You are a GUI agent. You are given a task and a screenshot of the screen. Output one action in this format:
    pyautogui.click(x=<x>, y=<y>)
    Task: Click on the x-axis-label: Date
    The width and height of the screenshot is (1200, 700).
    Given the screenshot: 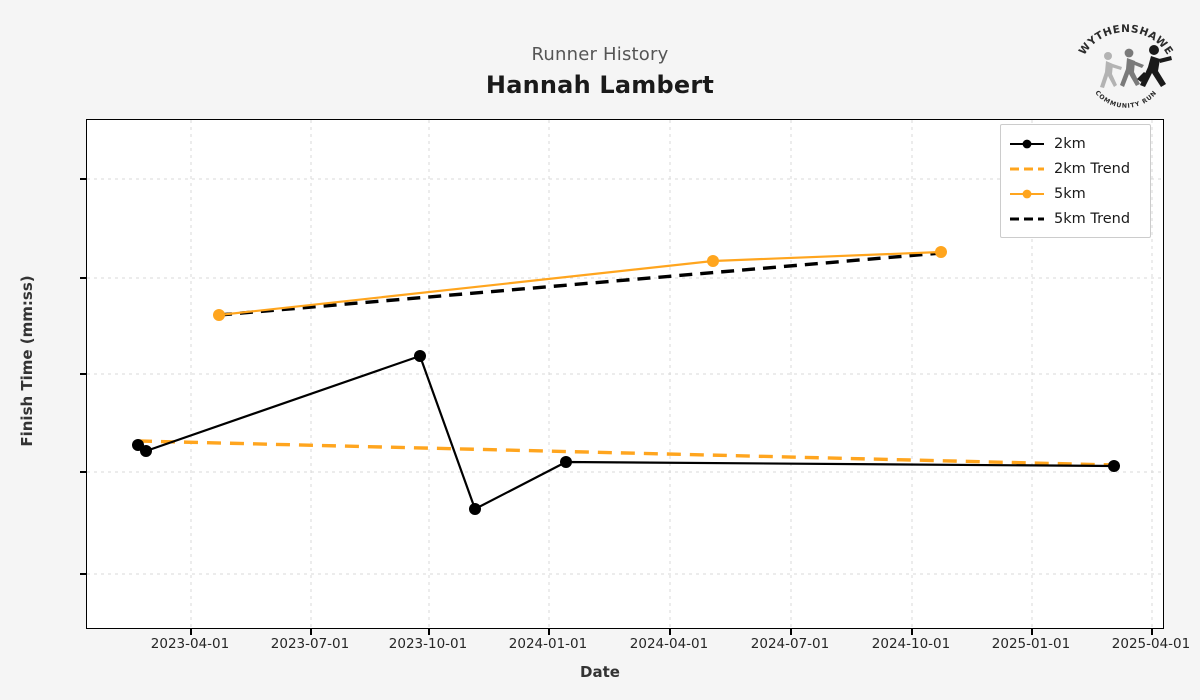 What is the action you would take?
    pyautogui.click(x=600, y=672)
    